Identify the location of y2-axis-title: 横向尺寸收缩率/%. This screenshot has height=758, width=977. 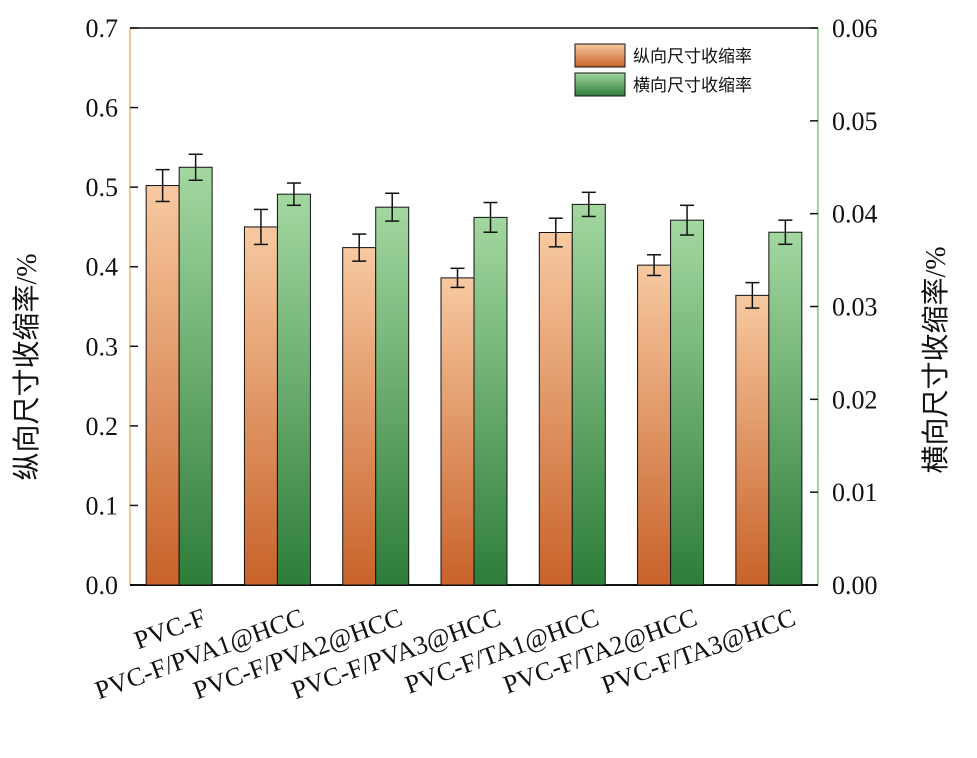
(936, 359).